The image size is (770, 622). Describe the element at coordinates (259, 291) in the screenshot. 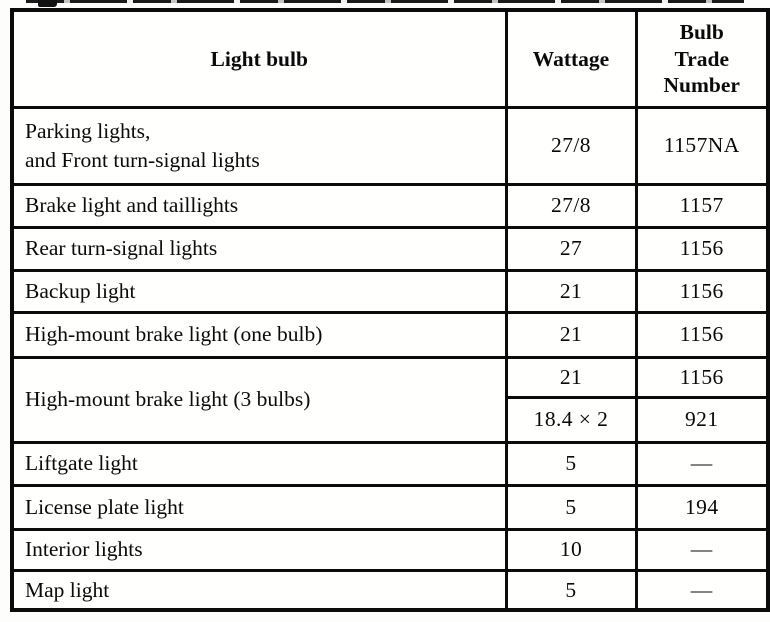

I see `bulb-name-cell: Backup light` at that location.